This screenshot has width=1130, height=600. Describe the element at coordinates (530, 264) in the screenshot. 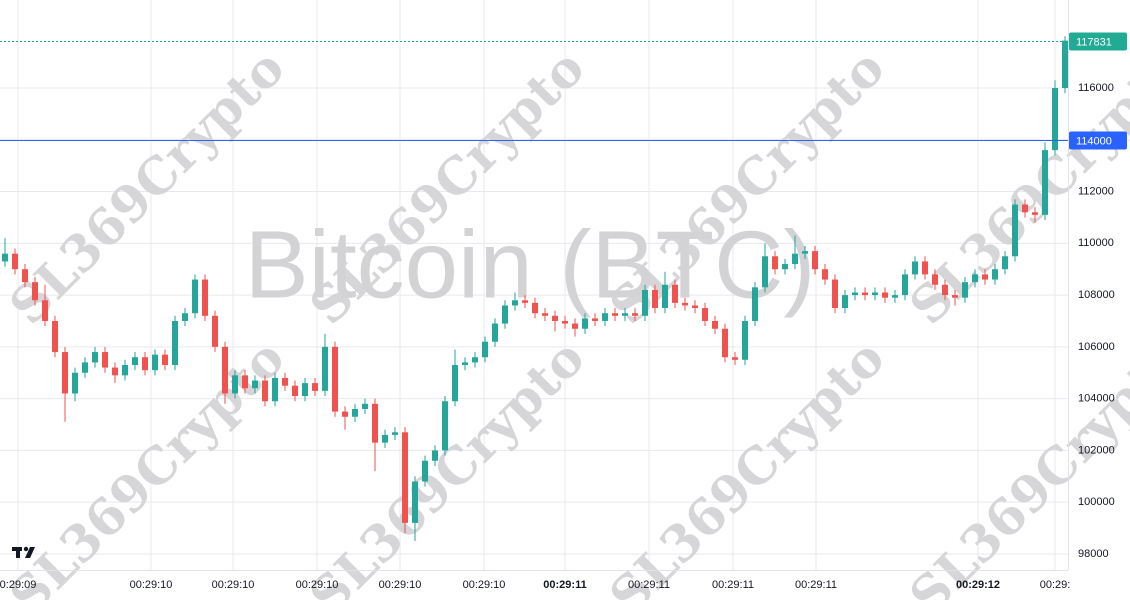

I see `chart-title: Bitcoin (BTC)` at that location.